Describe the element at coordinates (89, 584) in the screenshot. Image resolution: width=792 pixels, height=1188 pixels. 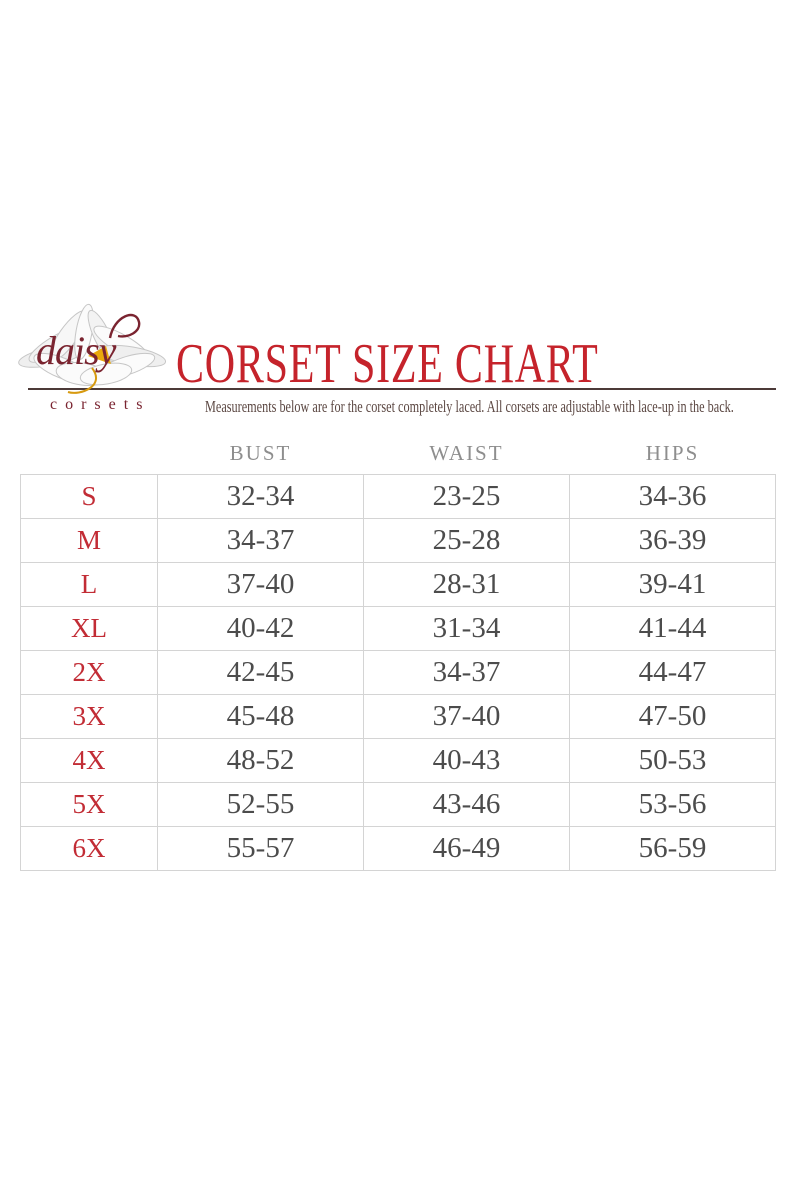
I see `size-cell: L` at that location.